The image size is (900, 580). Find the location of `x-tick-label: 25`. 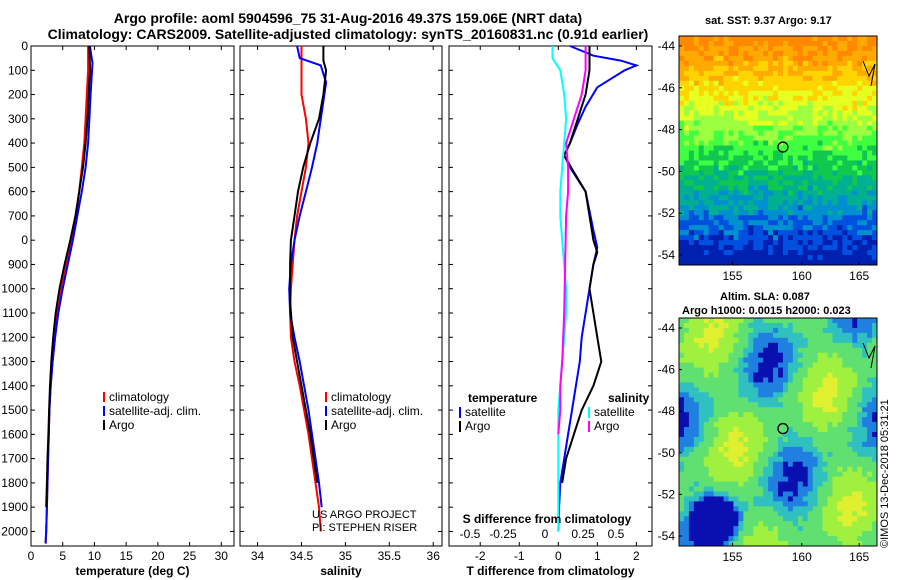

x-tick-label: 25 is located at coordinates (190, 556).